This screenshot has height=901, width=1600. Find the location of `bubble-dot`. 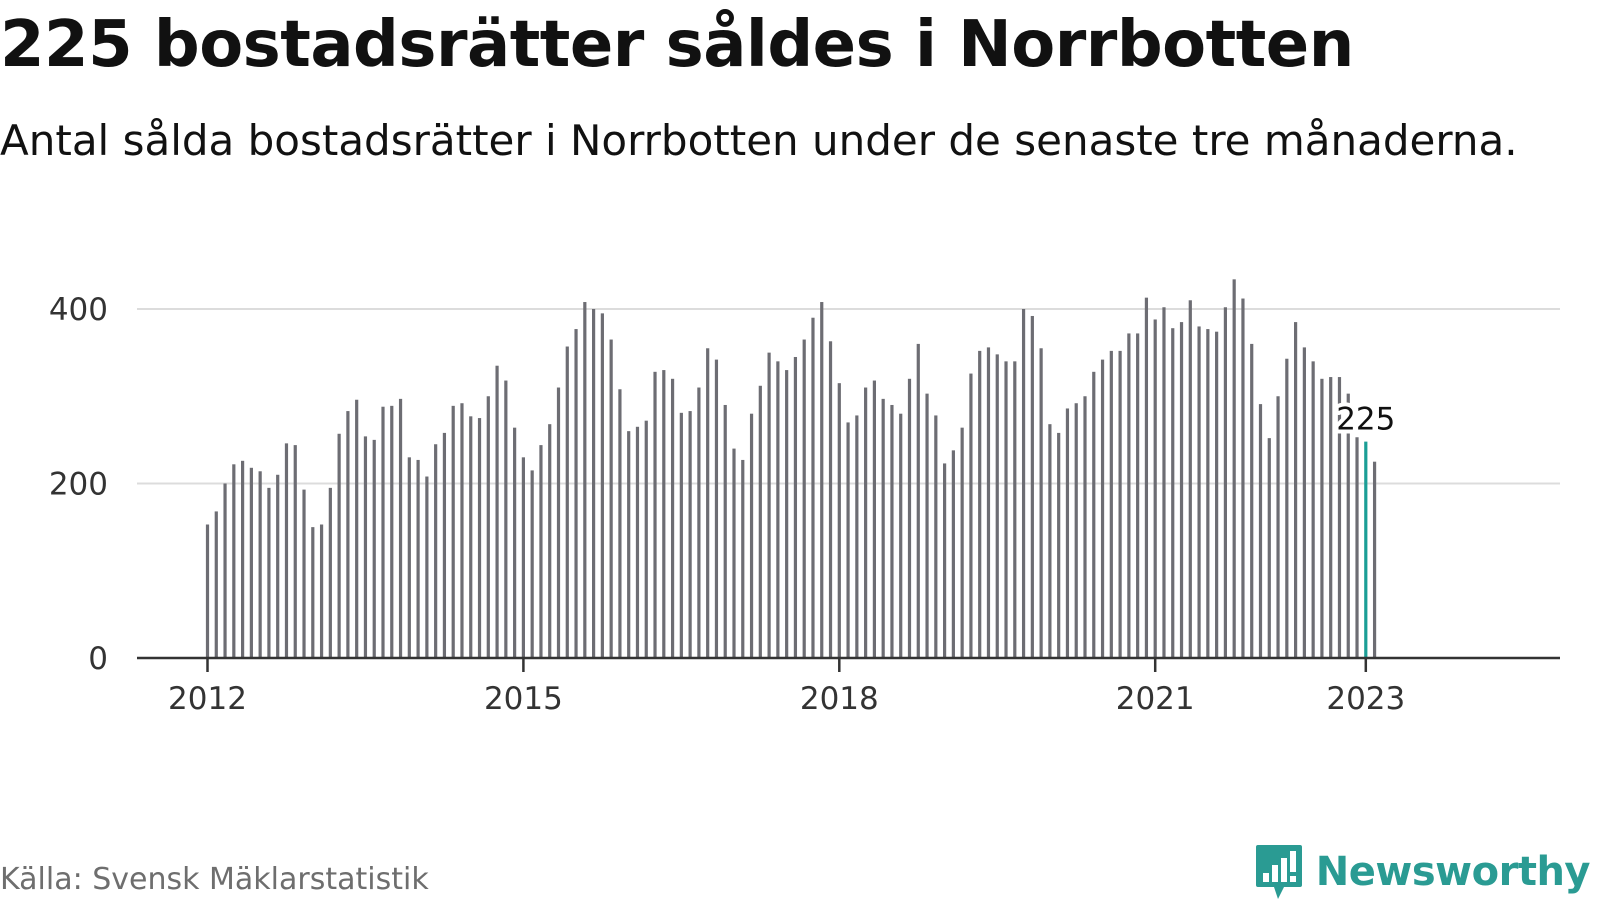

bubble-dot is located at coordinates (1292, 879).